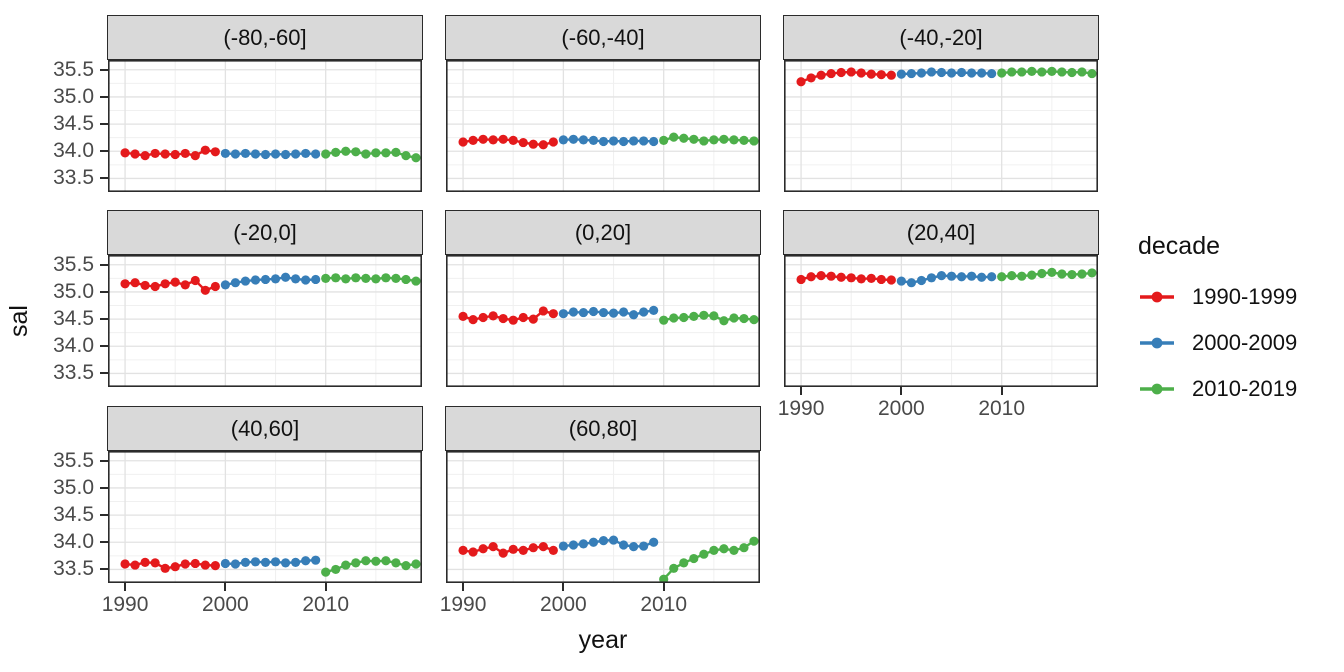 This screenshot has width=1344, height=672. I want to click on legend: decade 1990-1999 2000-2009 2010-2019, so click(1217, 327).